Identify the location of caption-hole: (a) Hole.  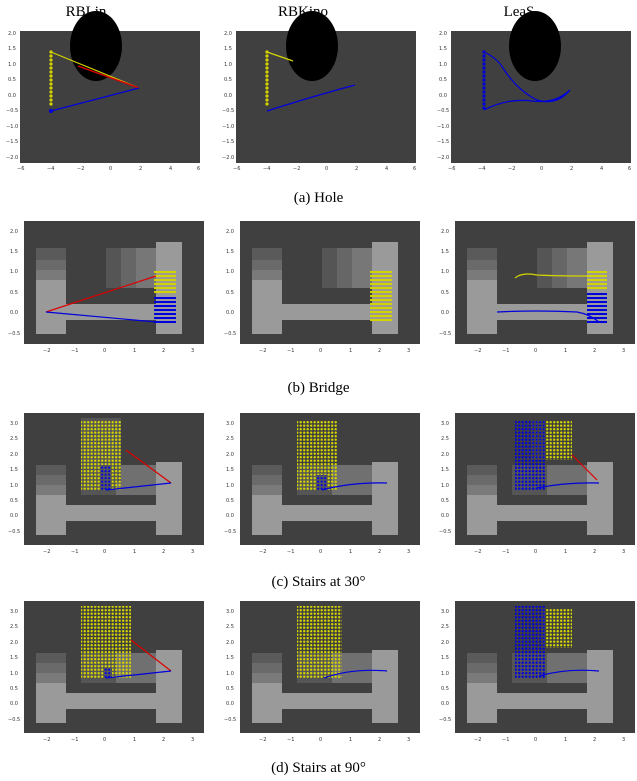
(318, 198).